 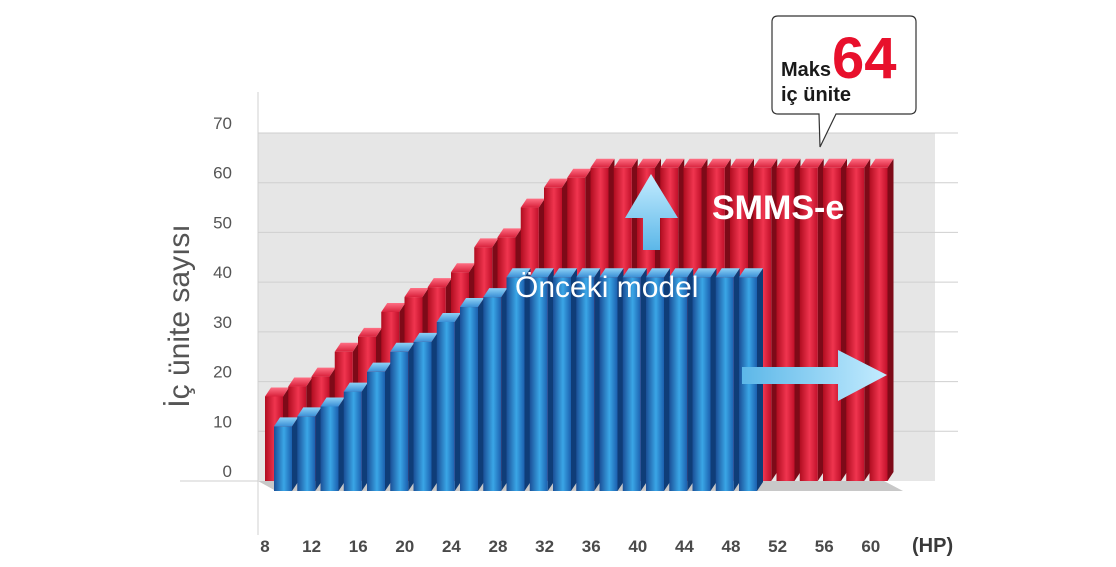 What do you see at coordinates (778, 208) in the screenshot?
I see `series-label-smms-e: SMMS-e` at bounding box center [778, 208].